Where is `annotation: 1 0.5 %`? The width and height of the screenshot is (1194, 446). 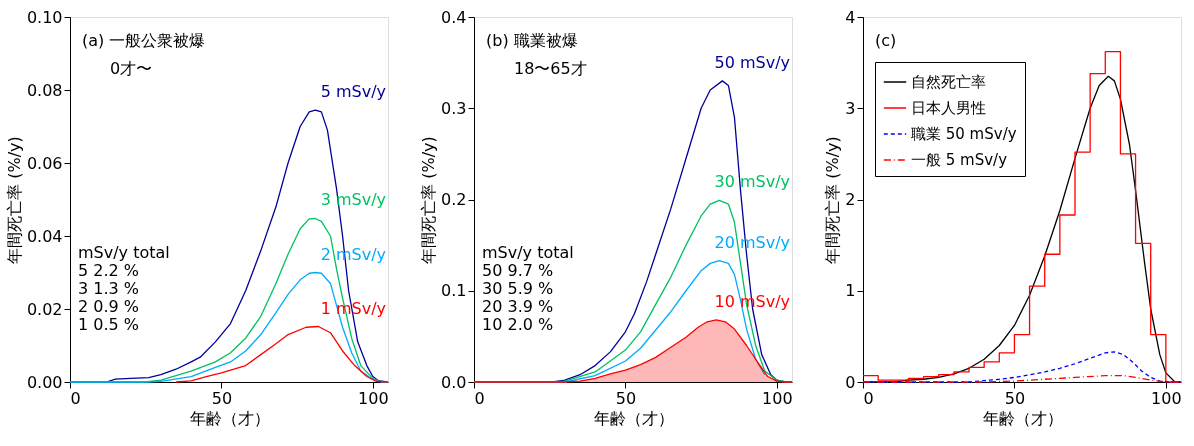
annotation: 1 0.5 % is located at coordinates (108, 324).